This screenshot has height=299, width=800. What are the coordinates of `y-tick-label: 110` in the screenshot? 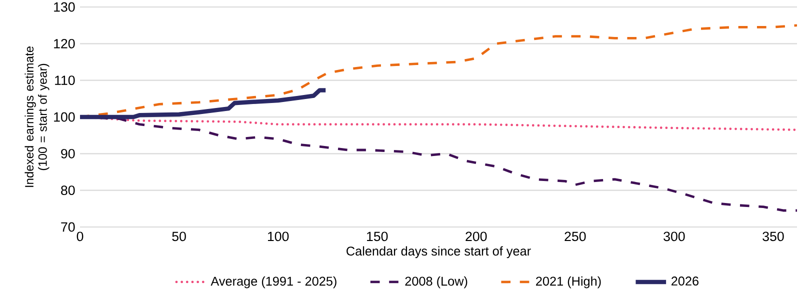 It's located at (65, 81).